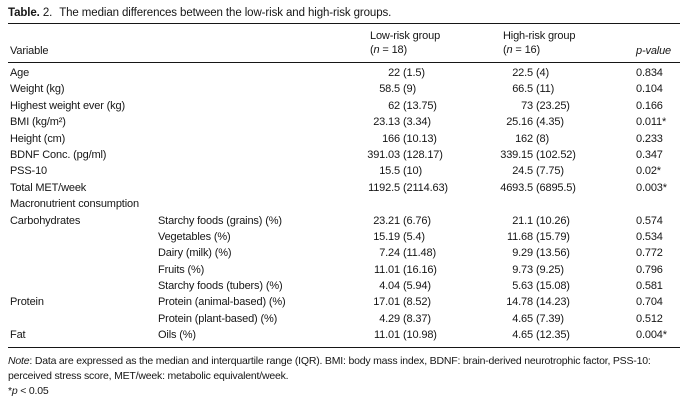 This screenshot has height=400, width=688. I want to click on low-risk-median: 1192.5, so click(384, 187).